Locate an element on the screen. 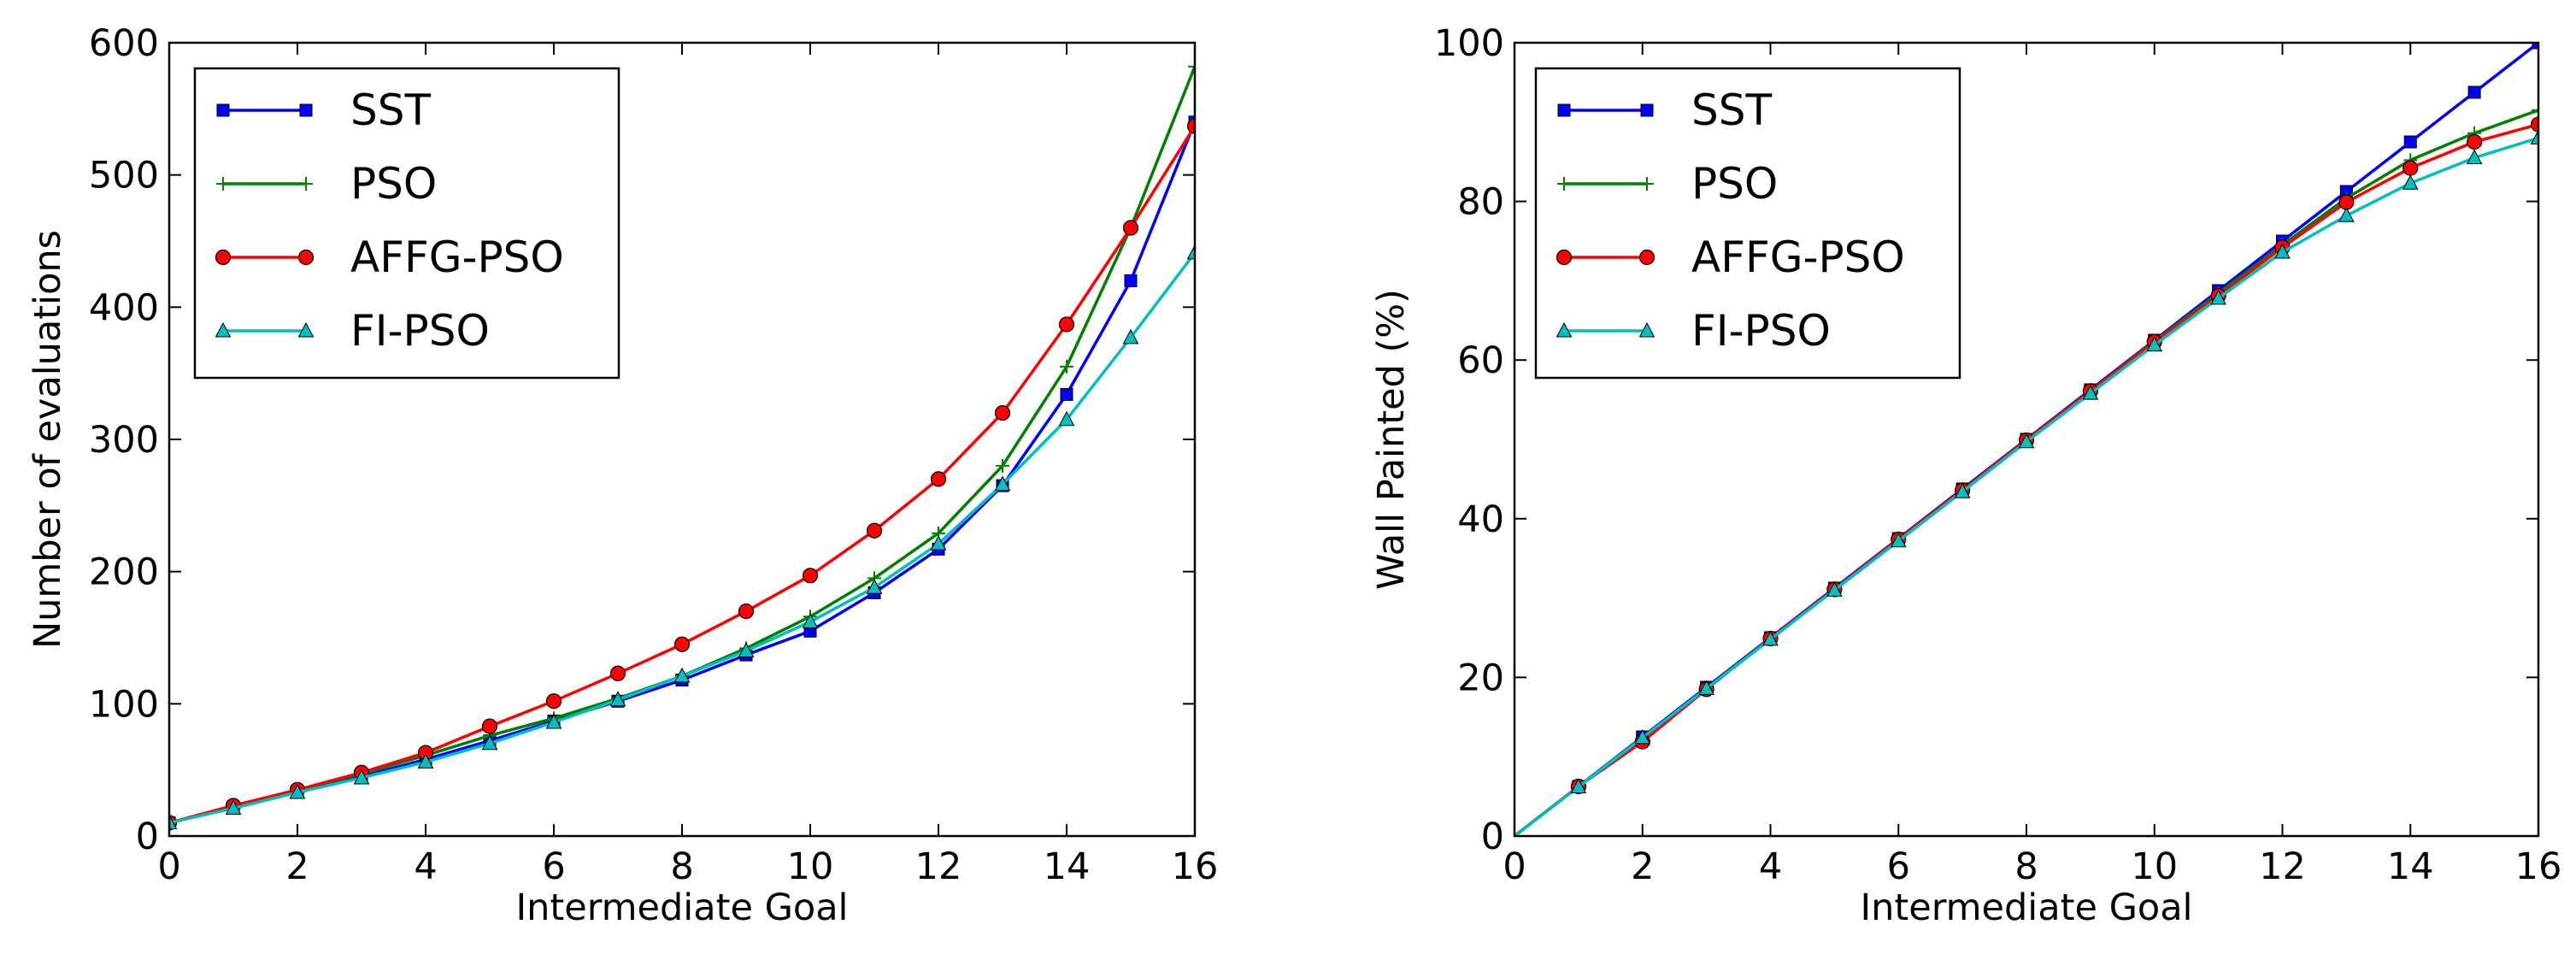 Image resolution: width=2576 pixels, height=954 pixels. y-axis-label: Number of evaluations is located at coordinates (47, 439).